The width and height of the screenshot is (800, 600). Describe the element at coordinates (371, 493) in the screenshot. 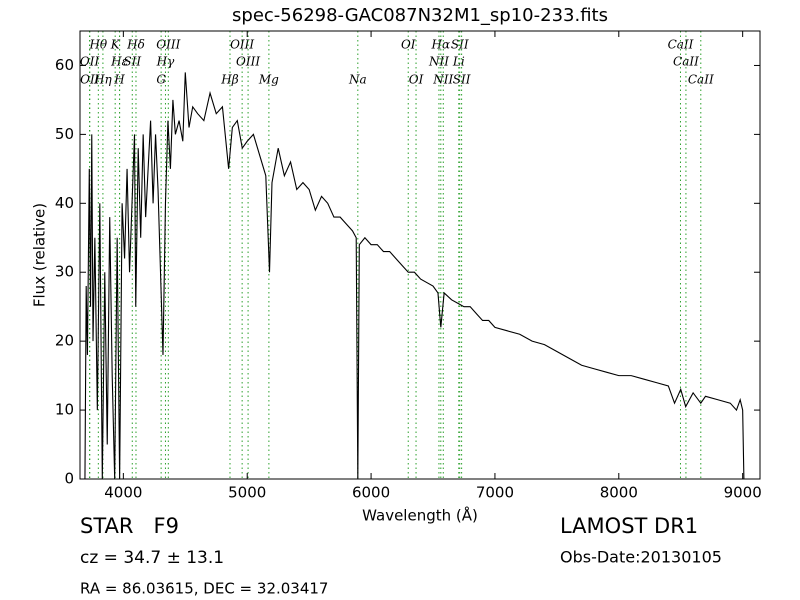

I see `x-tick-label: 6000` at that location.